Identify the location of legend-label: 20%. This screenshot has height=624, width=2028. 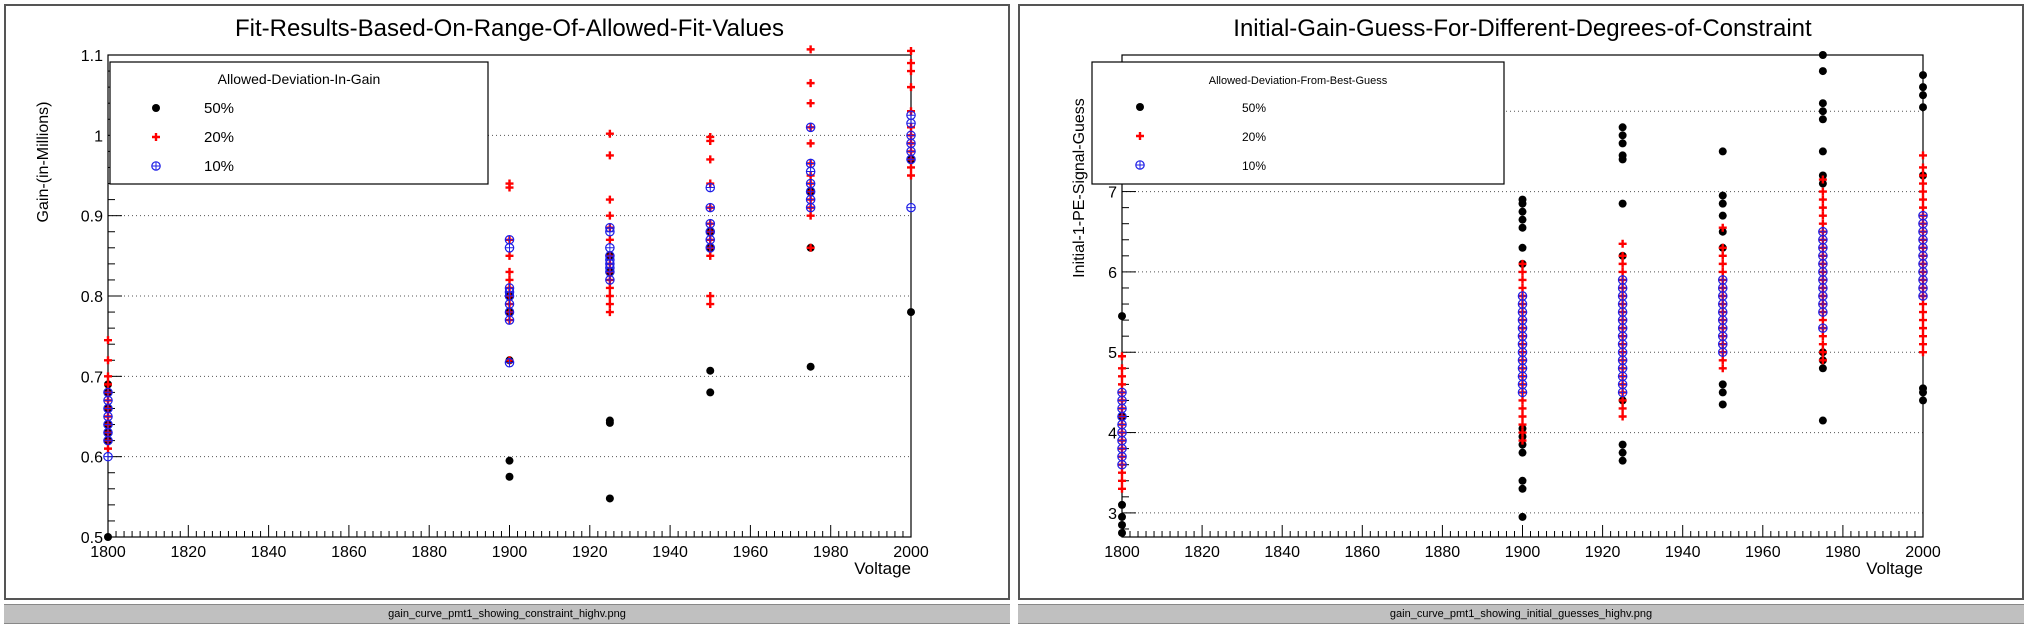
(219, 137).